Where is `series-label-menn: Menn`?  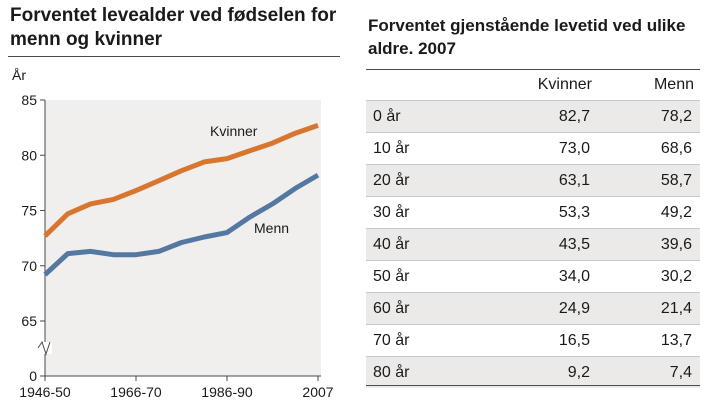 series-label-menn: Menn is located at coordinates (271, 228).